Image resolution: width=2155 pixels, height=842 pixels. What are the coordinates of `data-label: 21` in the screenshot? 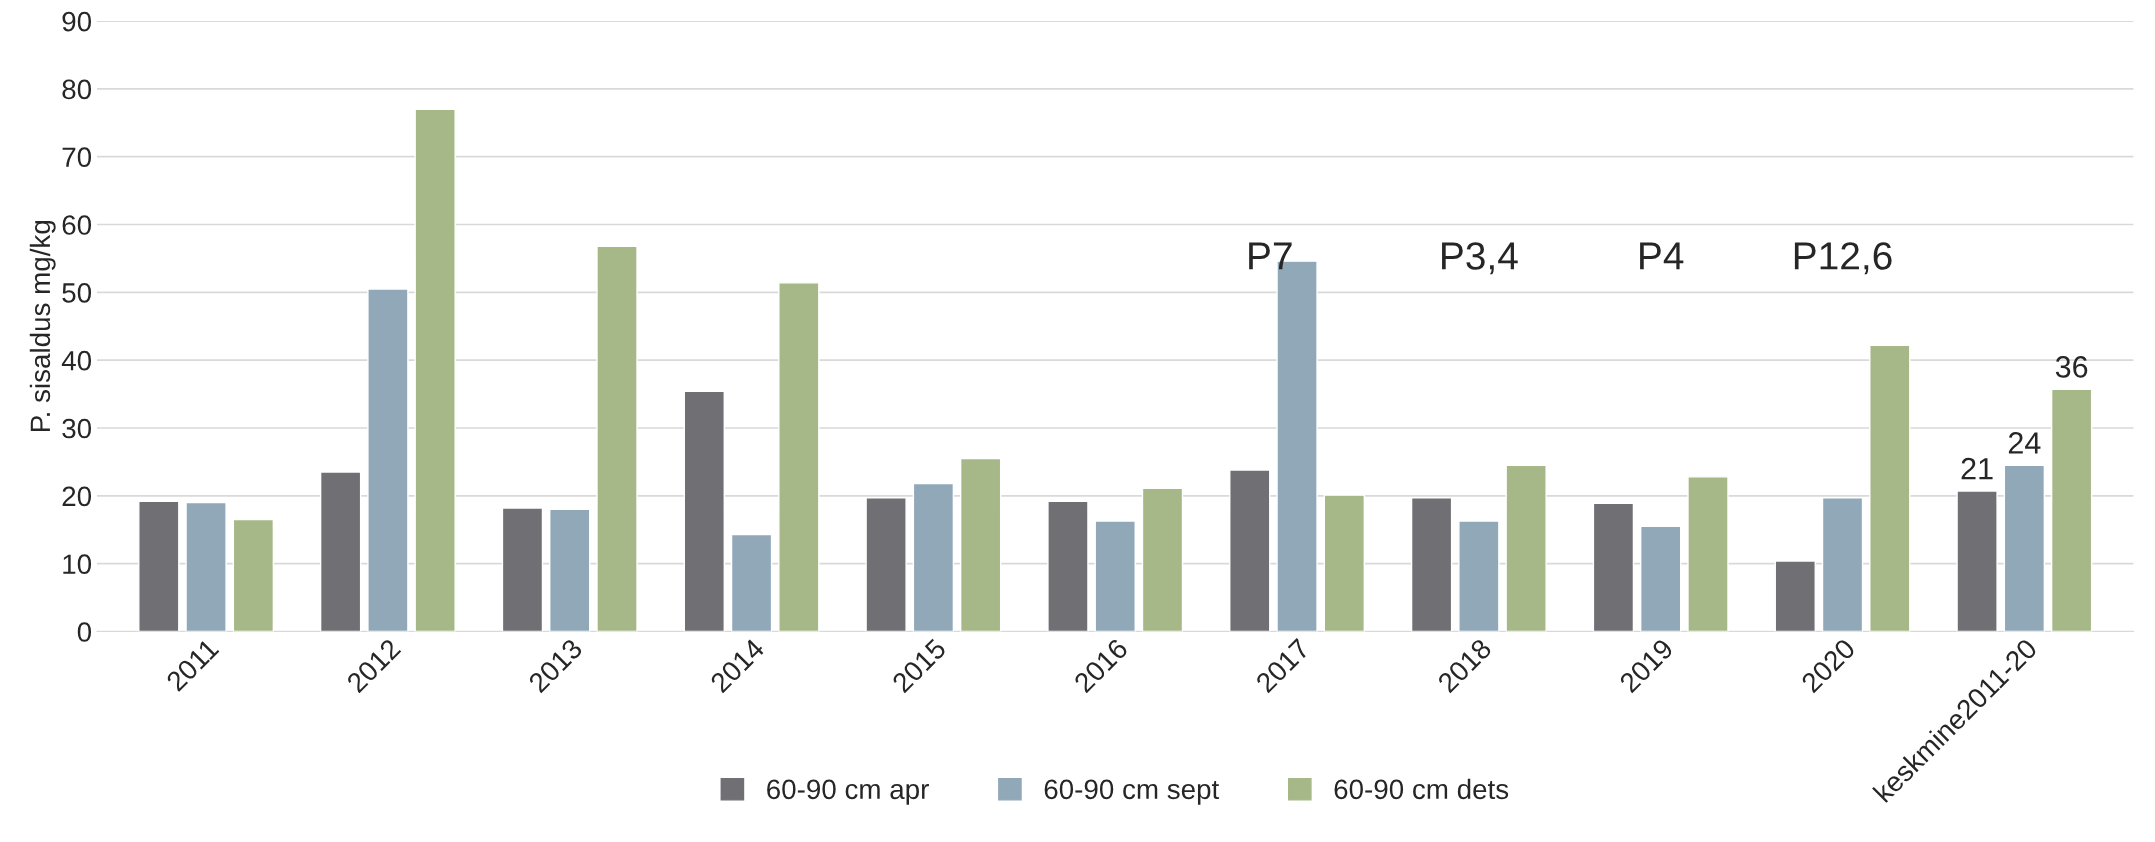 It's located at (1977, 468).